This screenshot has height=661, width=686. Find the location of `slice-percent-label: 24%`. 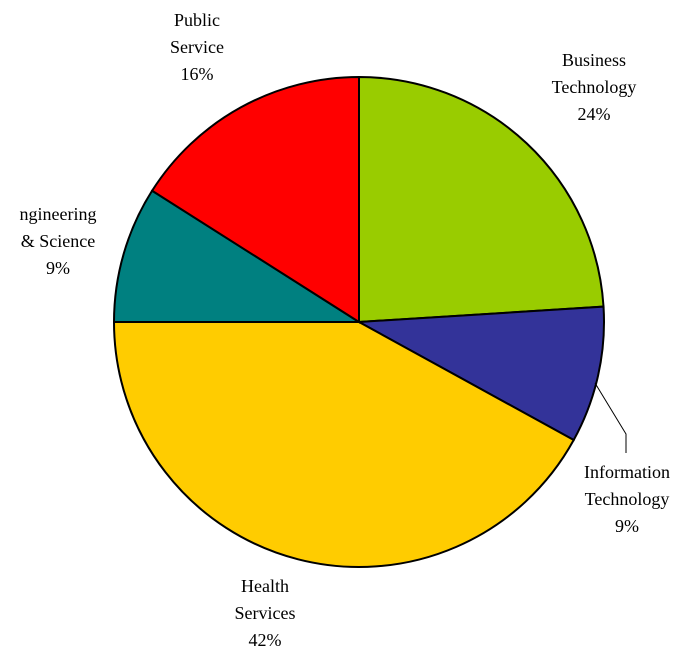

slice-percent-label: 24% is located at coordinates (594, 114).